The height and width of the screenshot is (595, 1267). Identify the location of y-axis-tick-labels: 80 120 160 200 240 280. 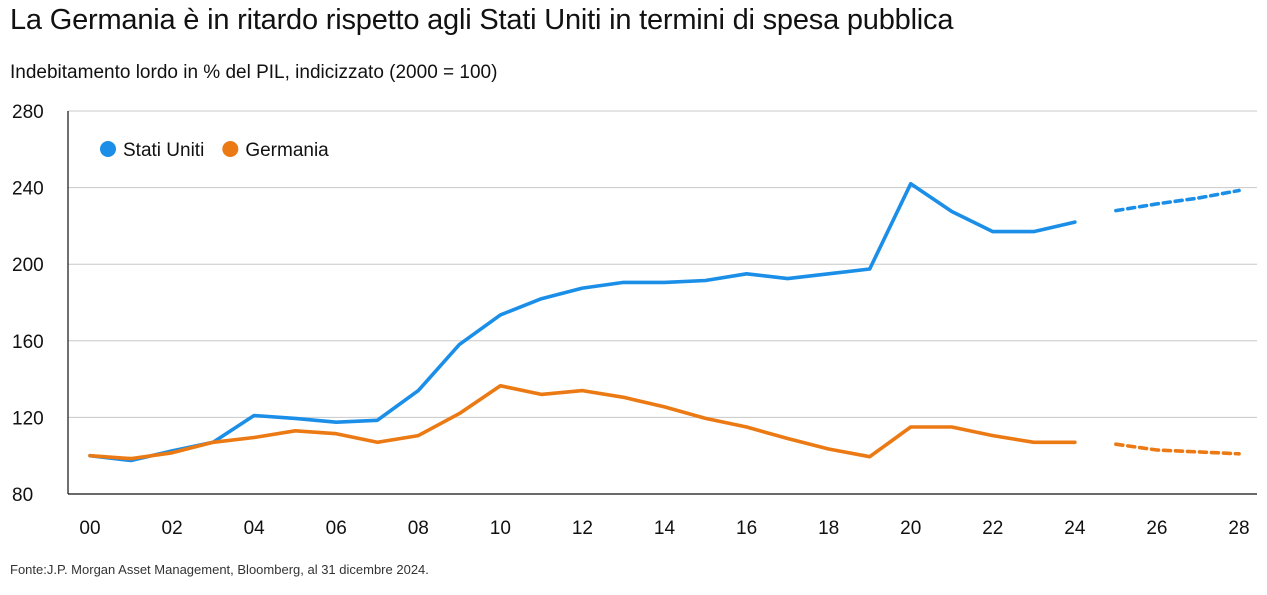
(28, 304).